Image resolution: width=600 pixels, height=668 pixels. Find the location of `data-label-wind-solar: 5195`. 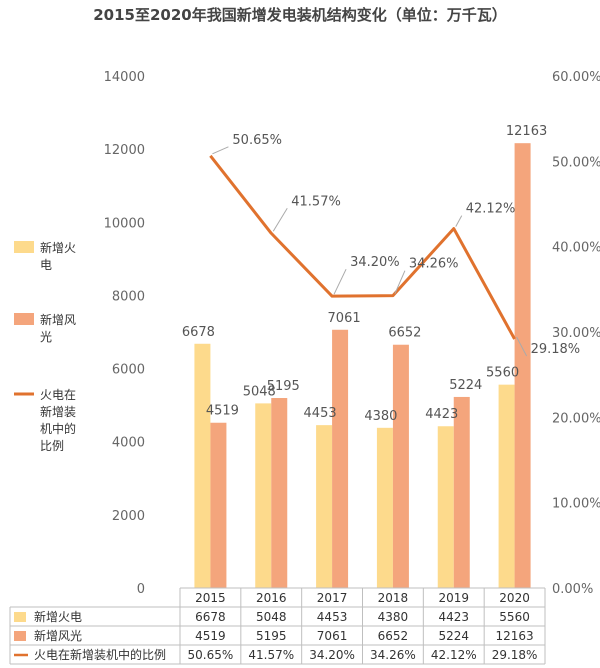

data-label-wind-solar: 5195 is located at coordinates (283, 386).